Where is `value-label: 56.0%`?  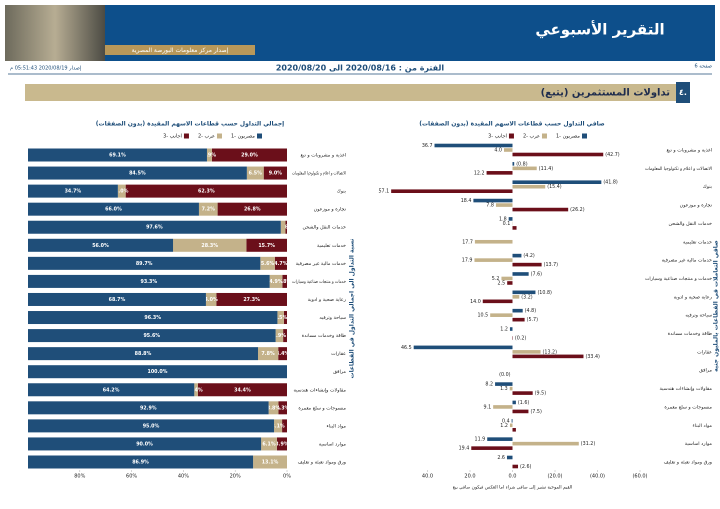
value-label: 56.0% is located at coordinates (100, 246).